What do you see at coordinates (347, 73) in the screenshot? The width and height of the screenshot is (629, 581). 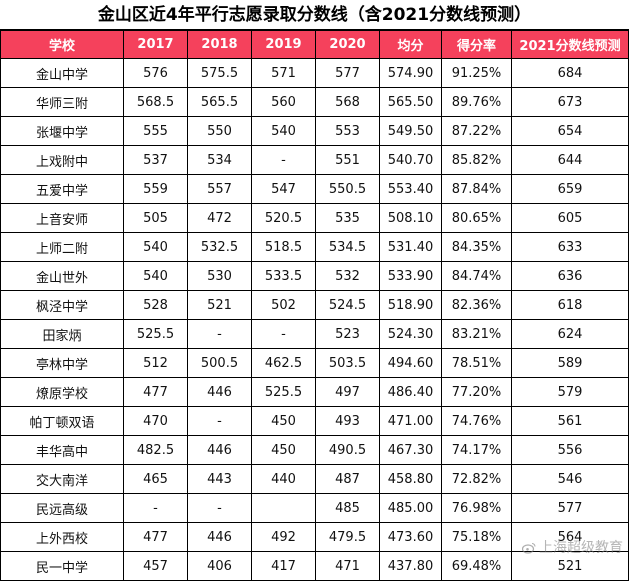 I see `cell-2020: 577` at bounding box center [347, 73].